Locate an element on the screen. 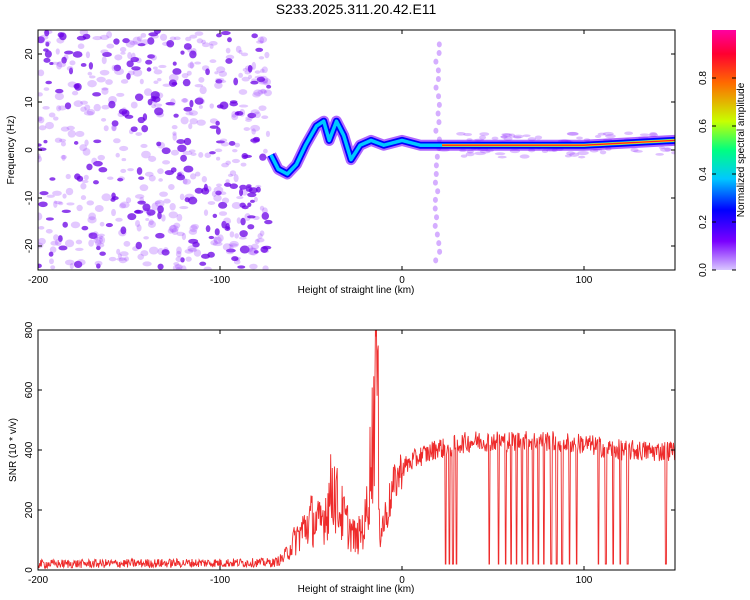 This screenshot has width=750, height=600. ridge-core is located at coordinates (472, 147).